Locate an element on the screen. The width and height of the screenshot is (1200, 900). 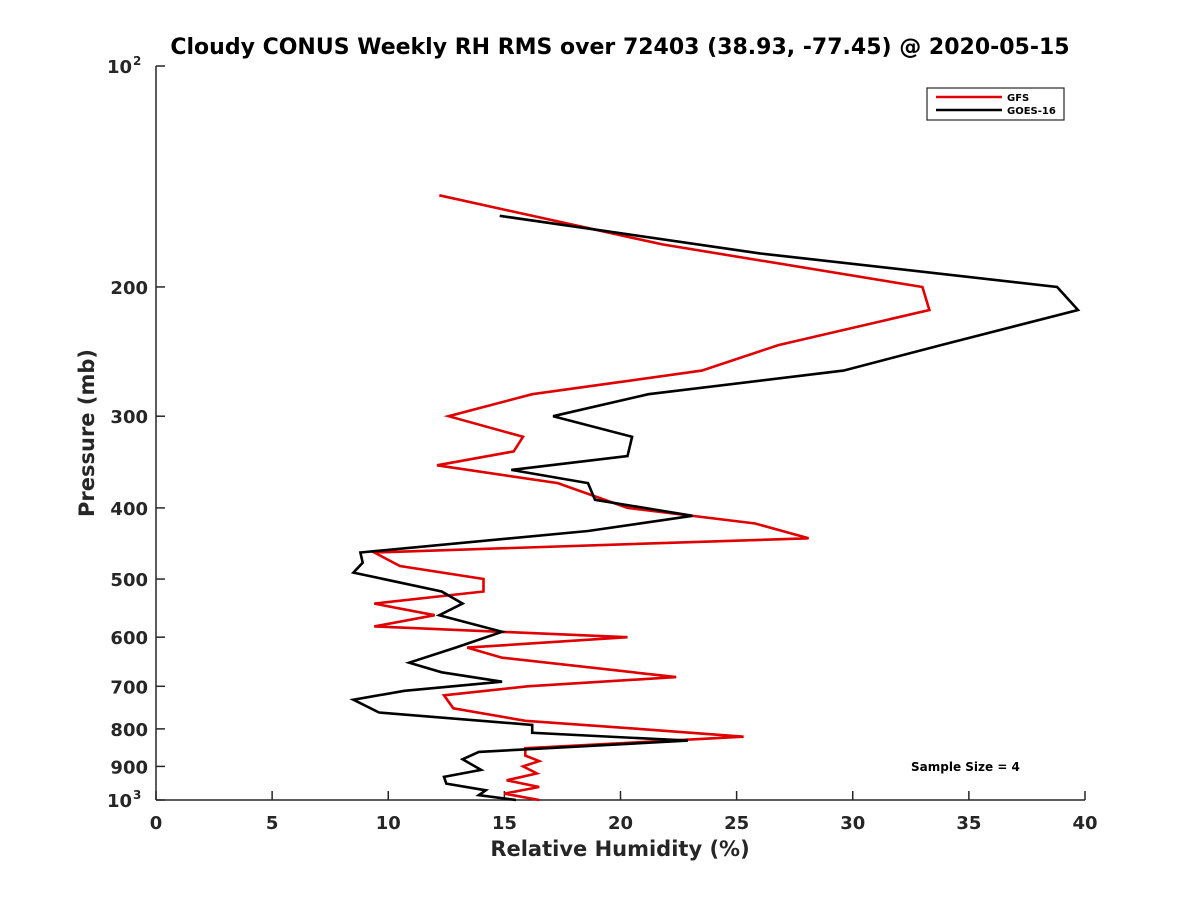
x-tick-label: 30 is located at coordinates (852, 823).